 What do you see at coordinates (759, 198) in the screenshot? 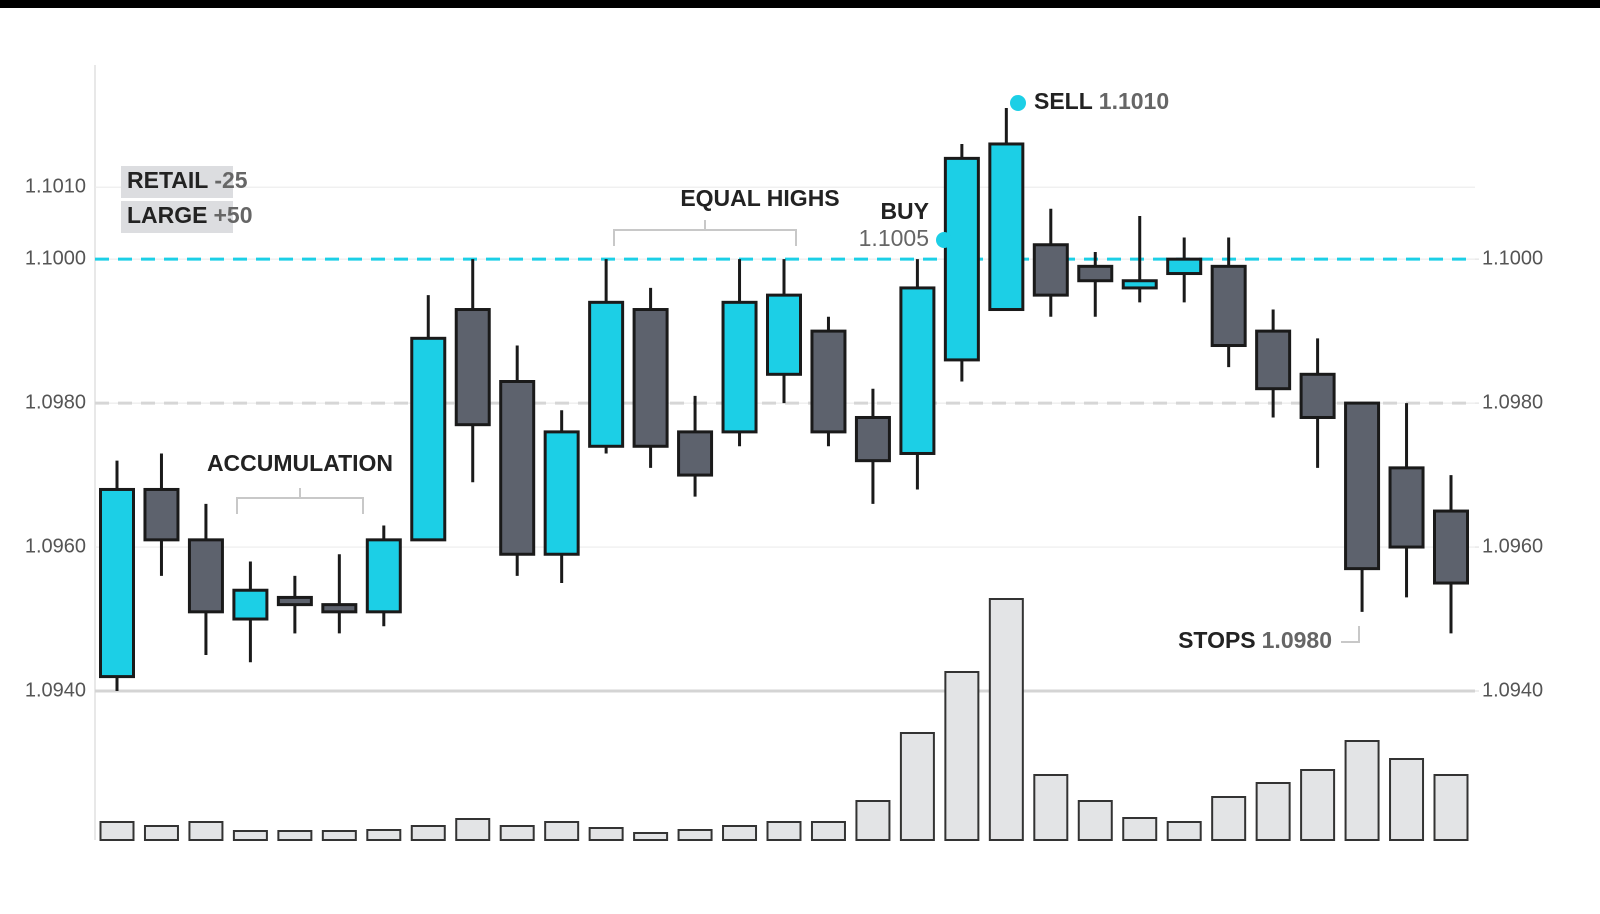
I see `annotation: EQUAL HIGHS` at bounding box center [759, 198].